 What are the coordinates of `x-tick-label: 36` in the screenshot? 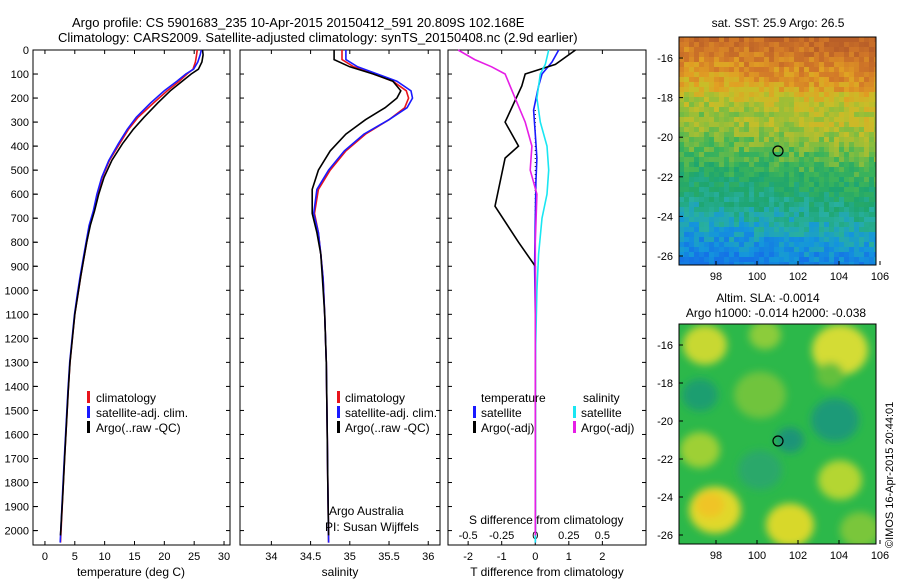 It's located at (428, 557).